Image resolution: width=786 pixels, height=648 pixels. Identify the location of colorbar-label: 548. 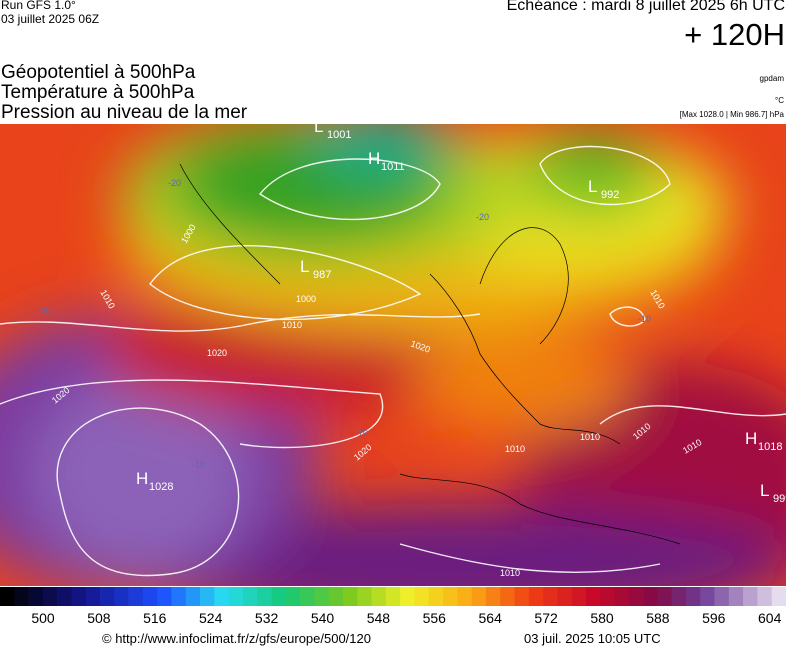
(379, 618).